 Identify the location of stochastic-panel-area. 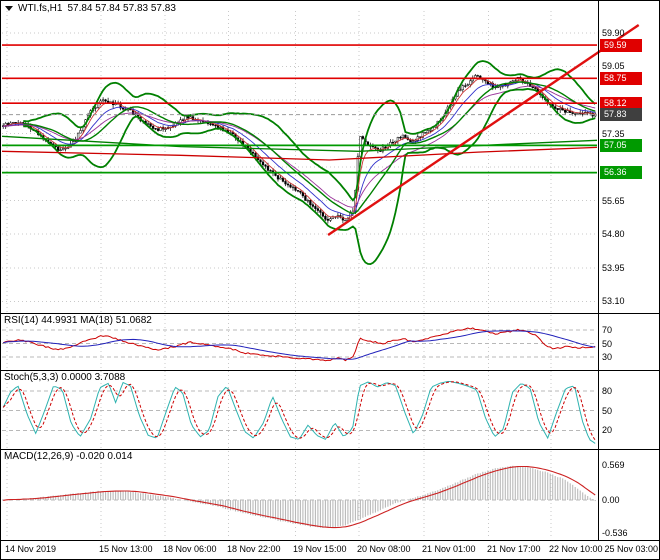
(299, 409).